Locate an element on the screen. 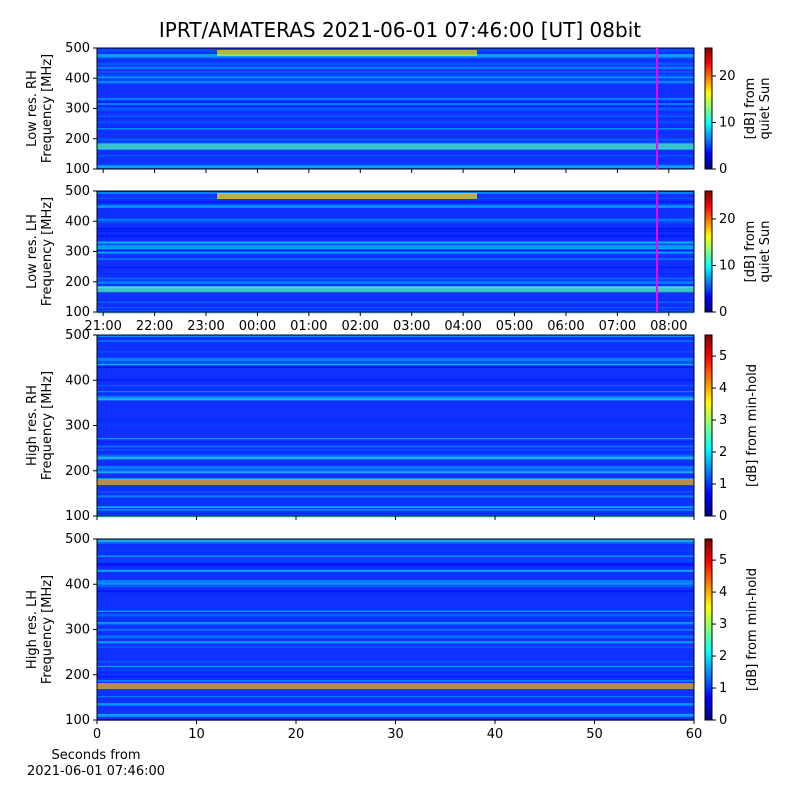 Image resolution: width=800 pixels, height=804 pixels. y-tick-label: 300 is located at coordinates (77, 630).